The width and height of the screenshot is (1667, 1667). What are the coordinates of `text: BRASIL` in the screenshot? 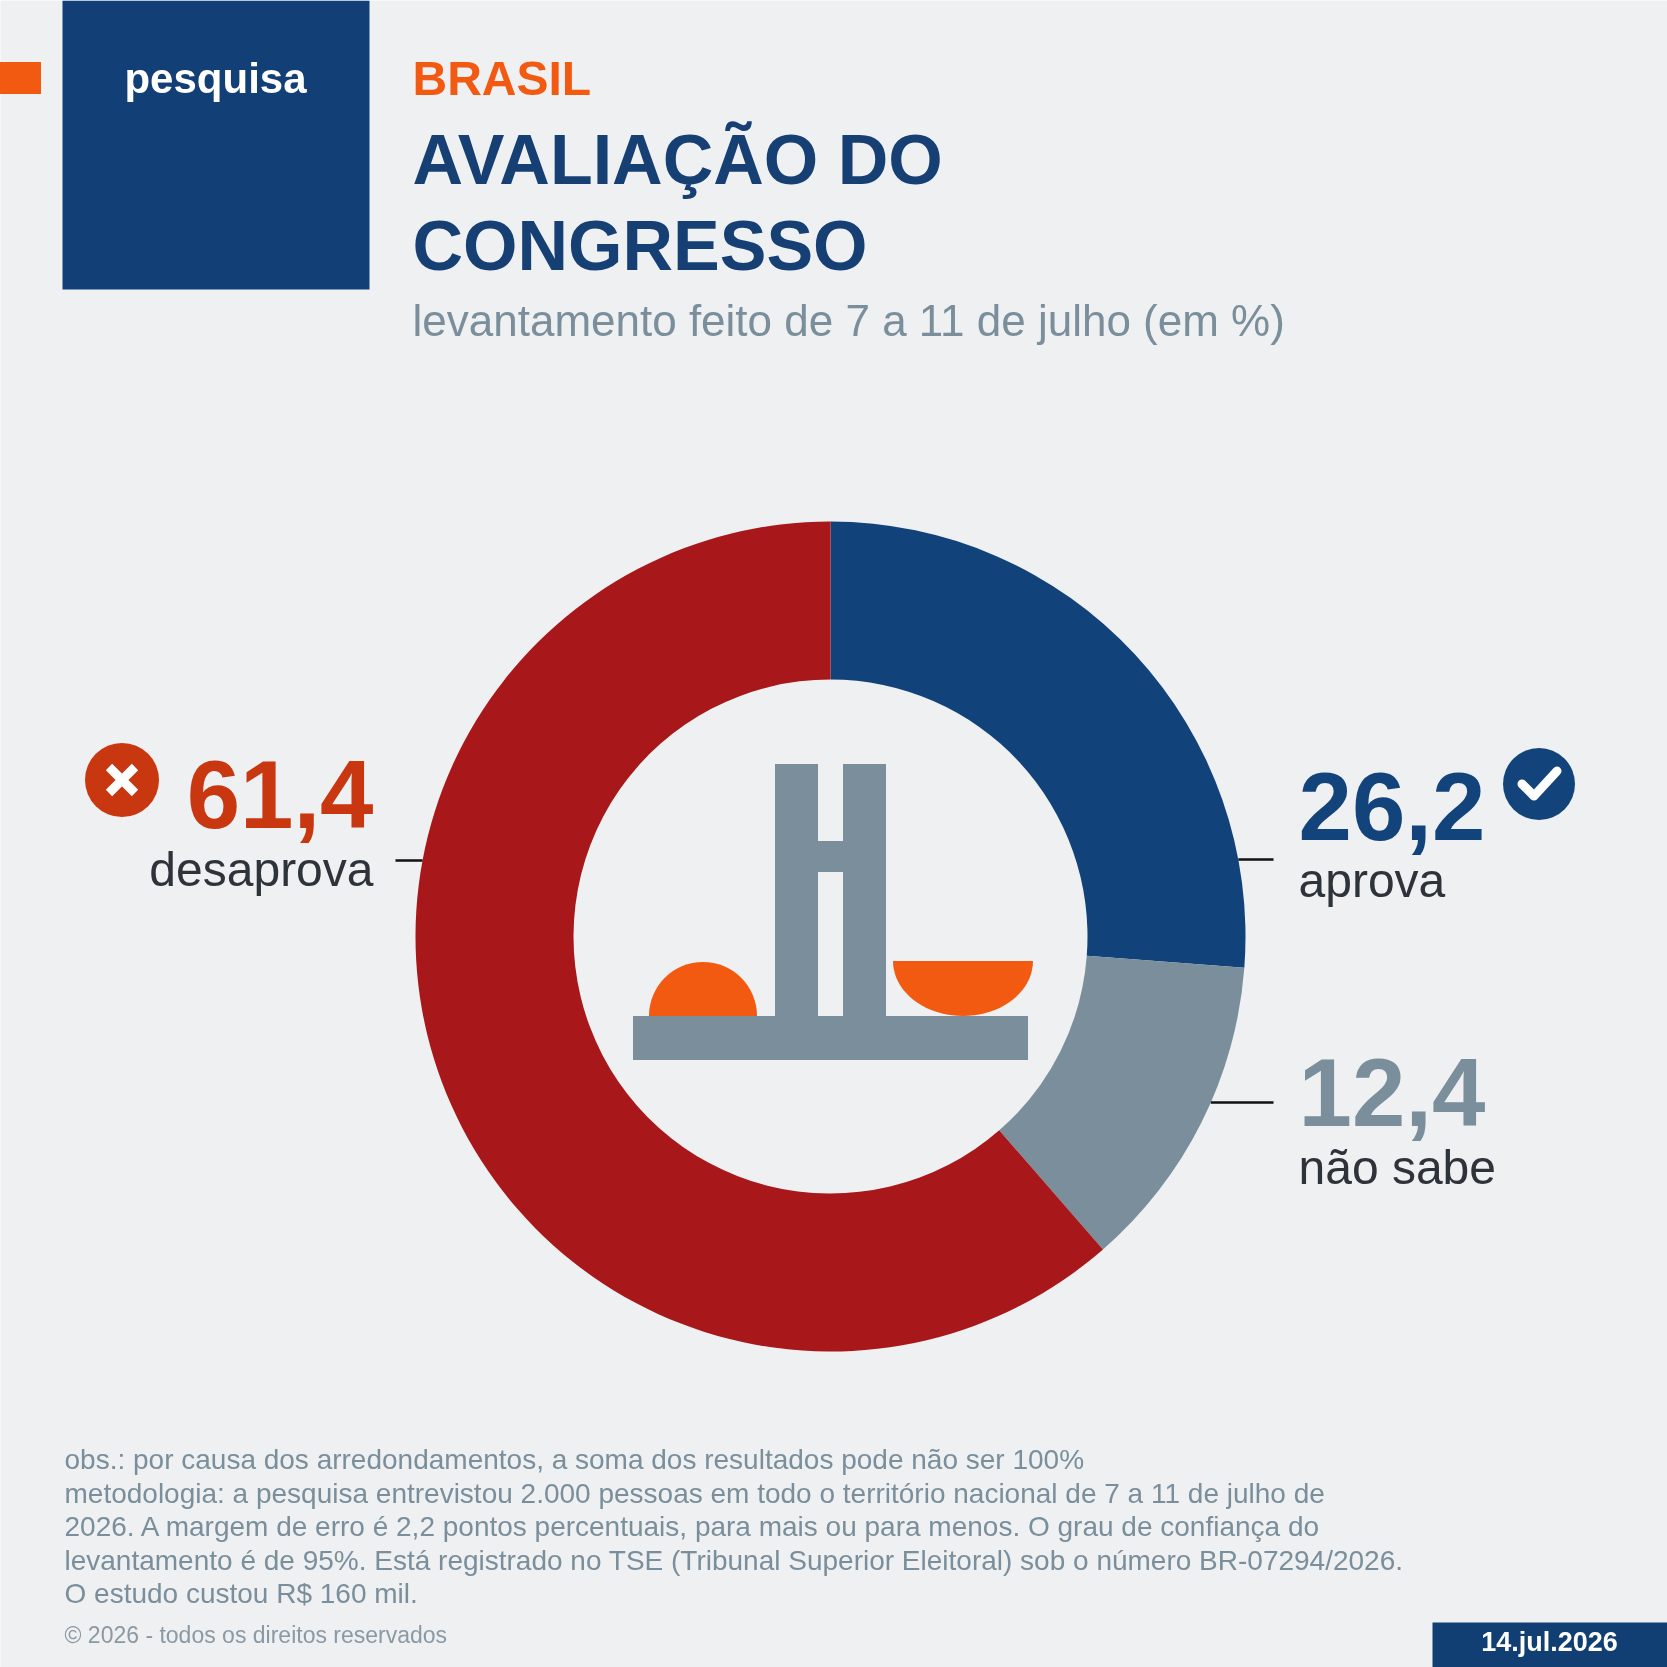 It's located at (502, 78).